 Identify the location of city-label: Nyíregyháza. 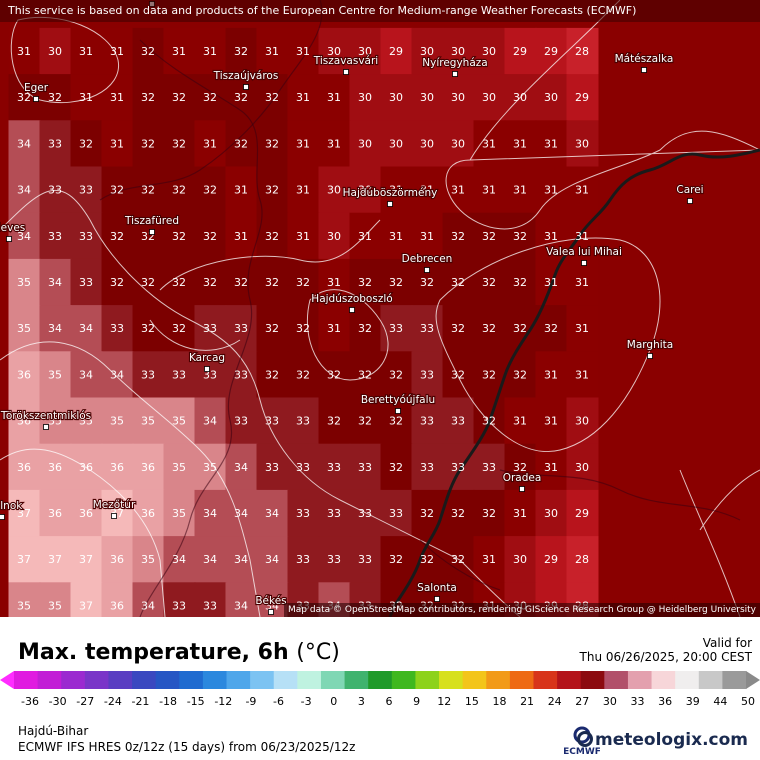
(454, 63).